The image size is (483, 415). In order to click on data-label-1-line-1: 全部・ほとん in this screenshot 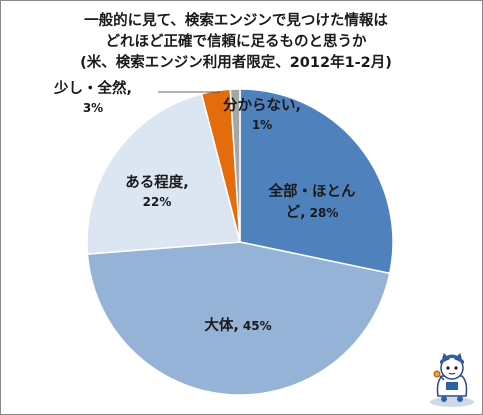, I will do `click(312, 191)`.